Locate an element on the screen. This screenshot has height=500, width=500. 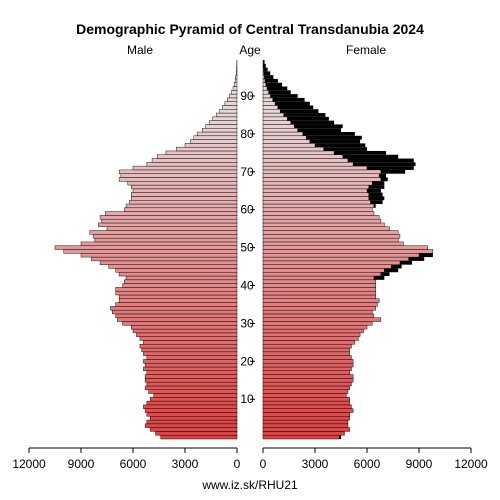
age-tick-label: 40 is located at coordinates (247, 286).